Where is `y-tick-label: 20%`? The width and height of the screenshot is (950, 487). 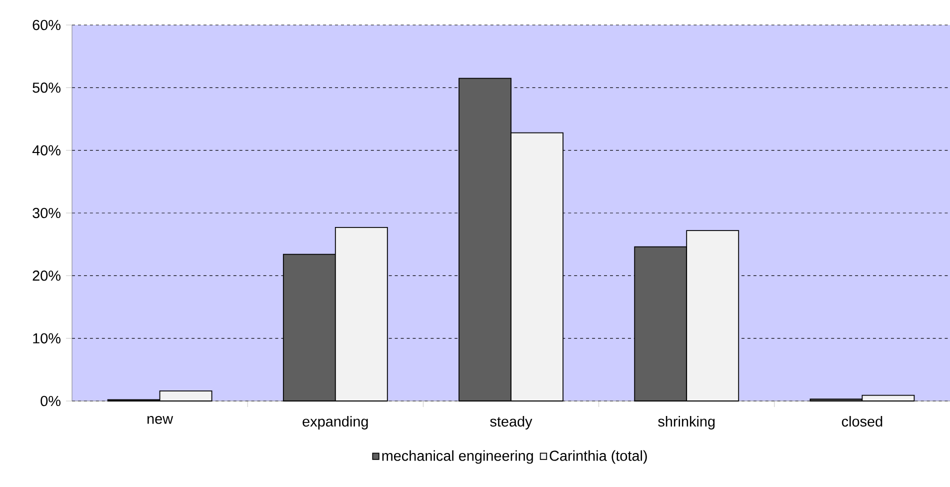 y-tick-label: 20% is located at coordinates (46, 275).